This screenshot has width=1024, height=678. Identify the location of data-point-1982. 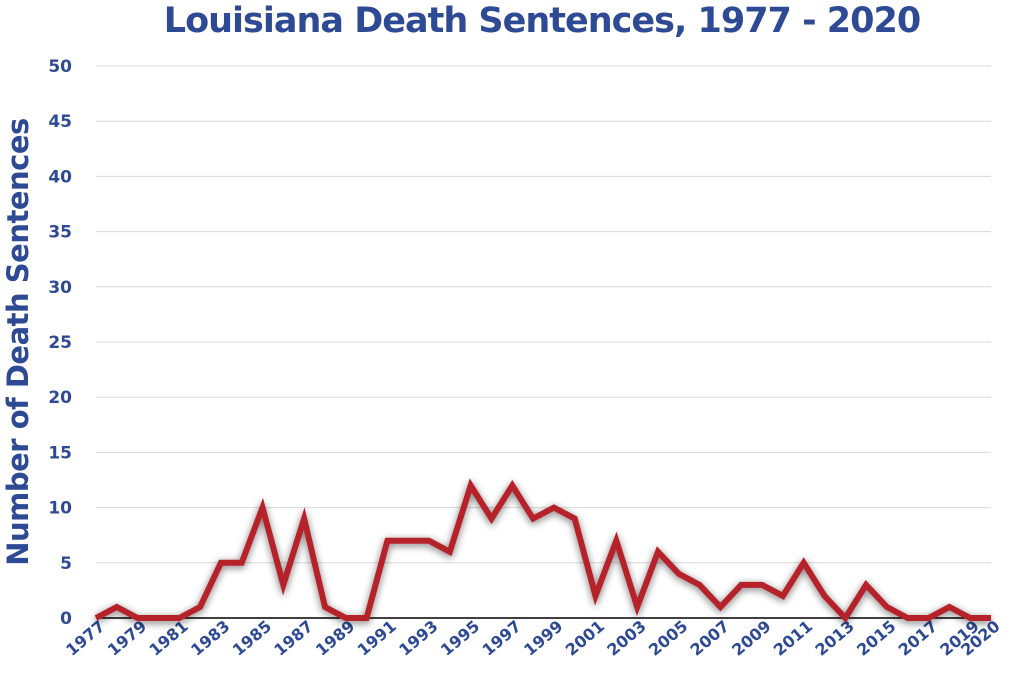
(200, 607).